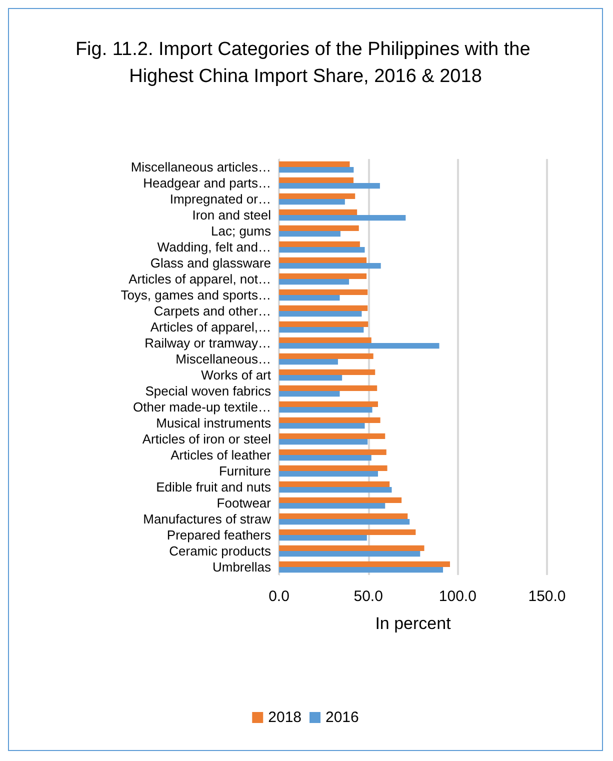 The image size is (613, 761). What do you see at coordinates (219, 535) in the screenshot?
I see `y-tick-label: Prepared feathers` at bounding box center [219, 535].